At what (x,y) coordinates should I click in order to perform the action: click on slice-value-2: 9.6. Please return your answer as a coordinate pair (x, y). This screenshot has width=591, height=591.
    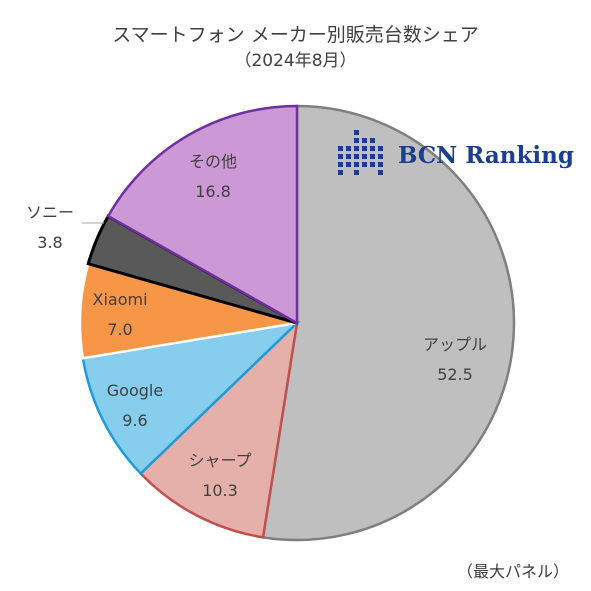
    Looking at the image, I should click on (134, 420).